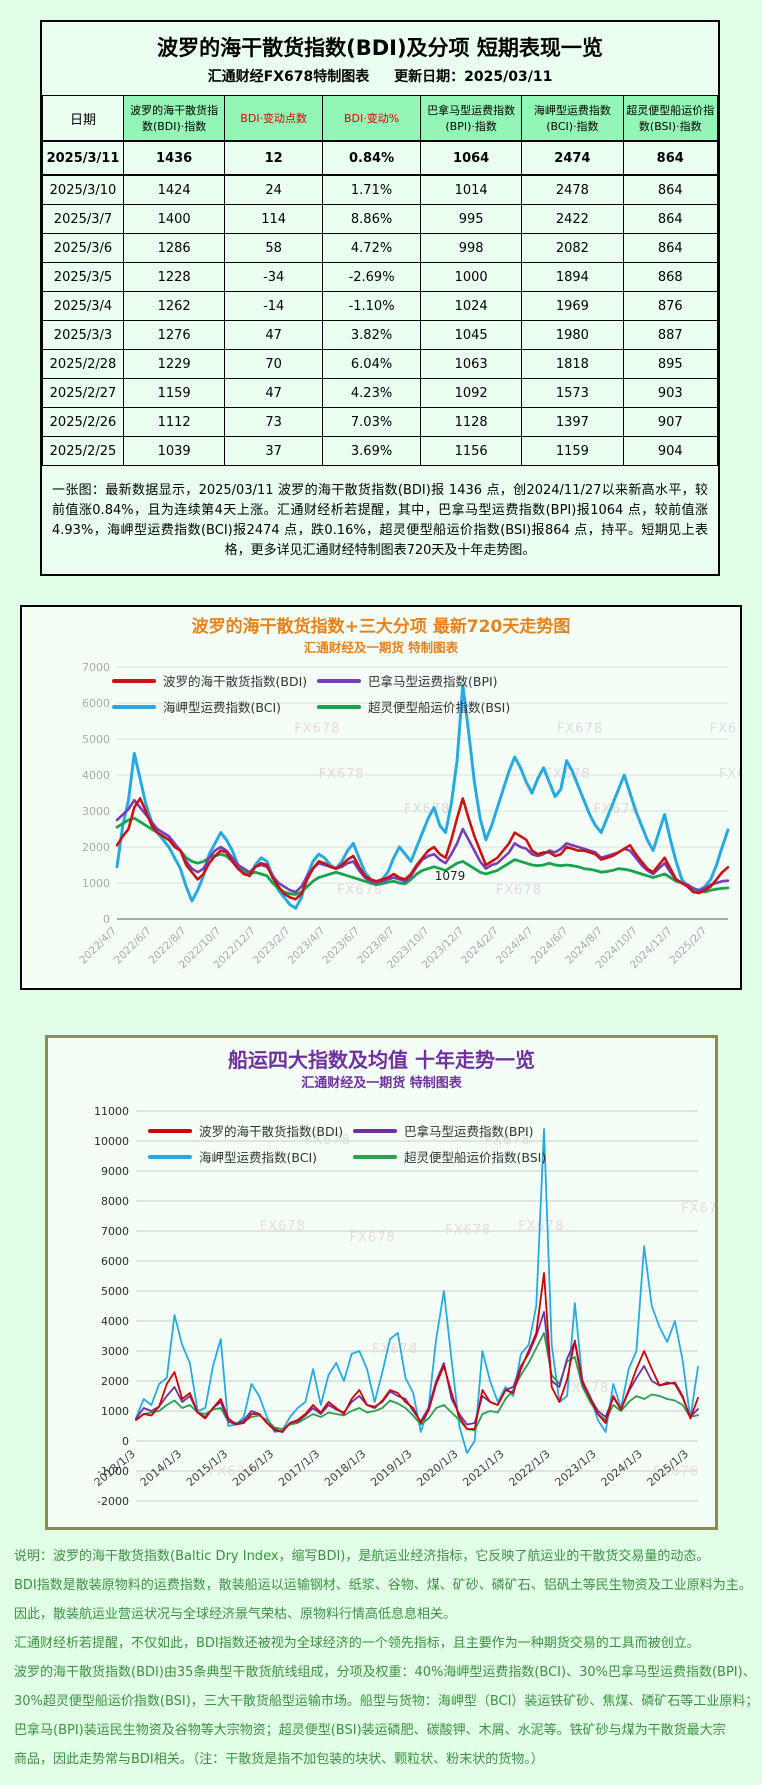 The width and height of the screenshot is (762, 1785). I want to click on x-tick-label: 2024/1/3, so click(622, 1468).